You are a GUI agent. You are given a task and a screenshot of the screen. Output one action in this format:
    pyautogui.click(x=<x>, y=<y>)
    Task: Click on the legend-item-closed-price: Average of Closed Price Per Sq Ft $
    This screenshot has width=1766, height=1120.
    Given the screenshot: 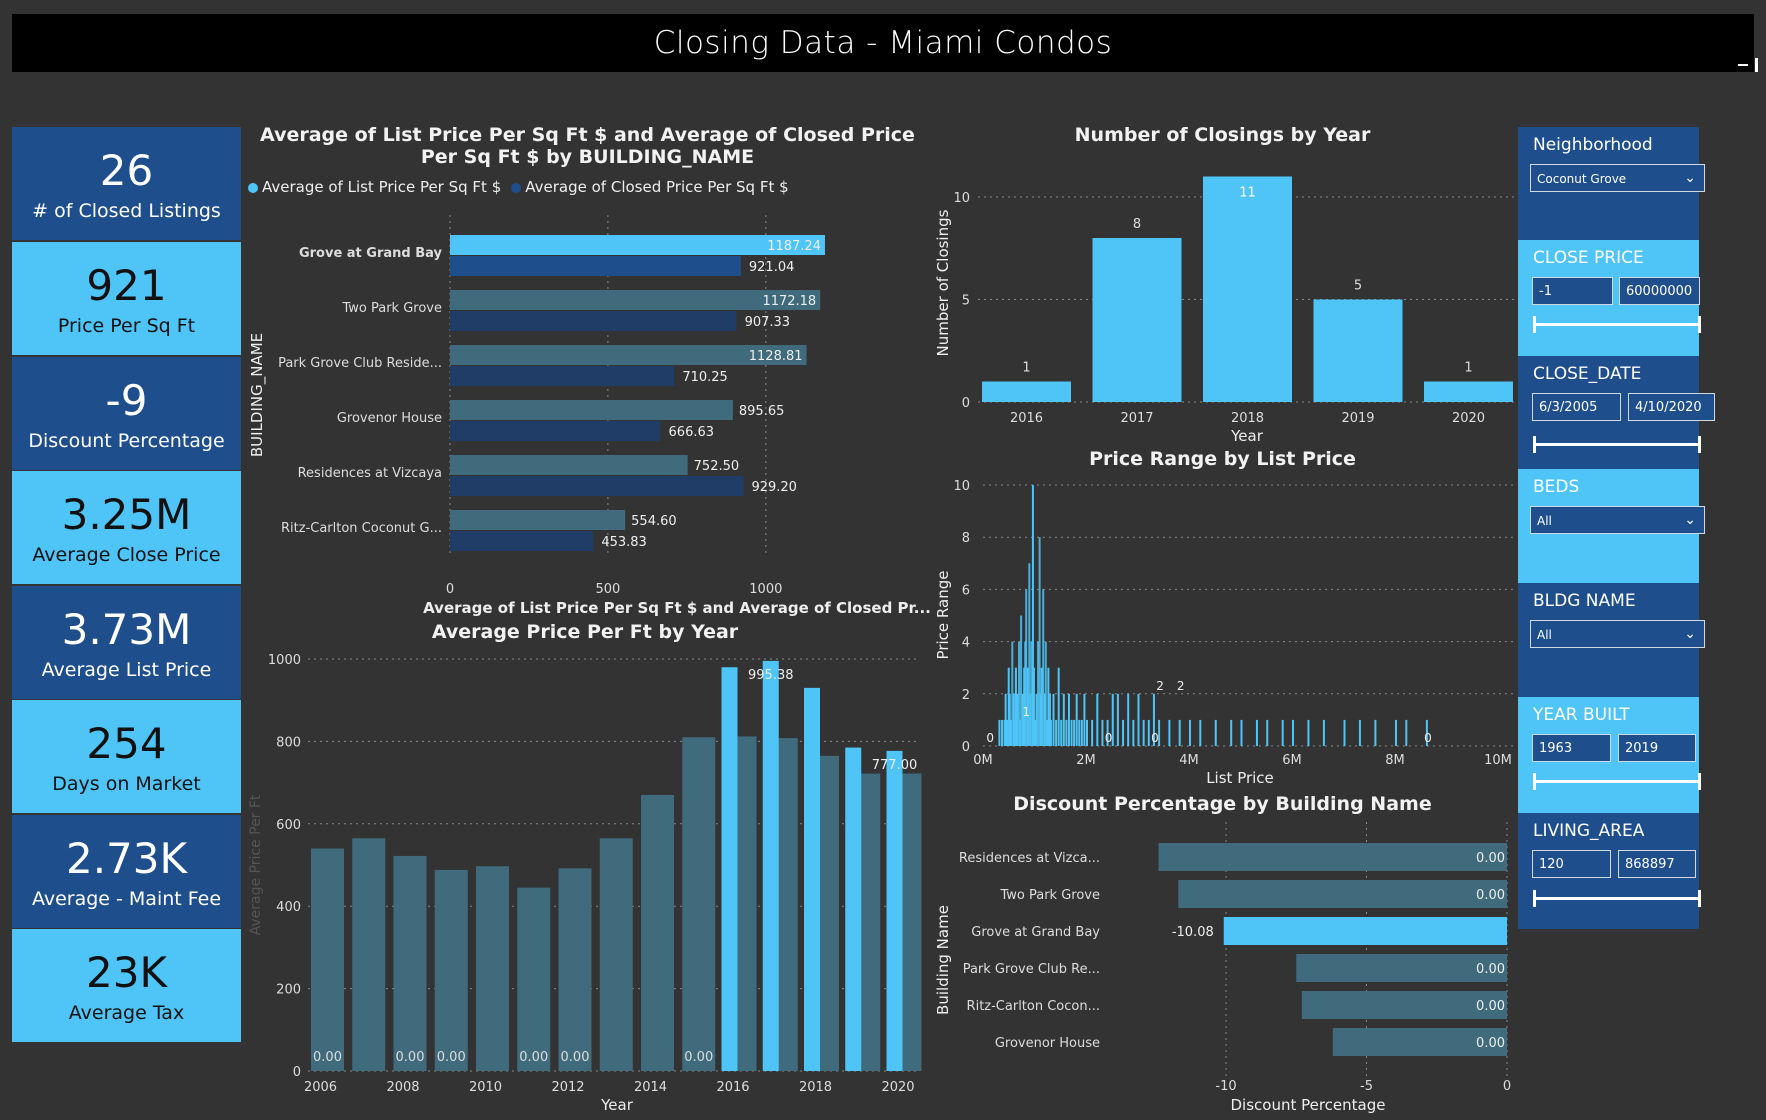 What is the action you would take?
    pyautogui.click(x=650, y=187)
    